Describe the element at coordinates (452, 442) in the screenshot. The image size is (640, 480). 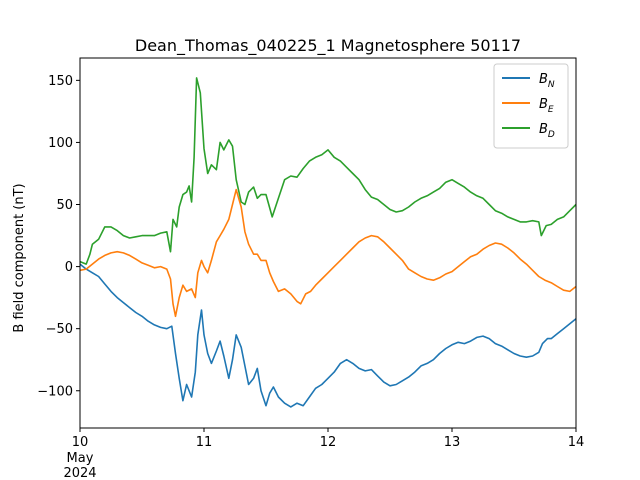
I see `x-tick-label: 13` at that location.